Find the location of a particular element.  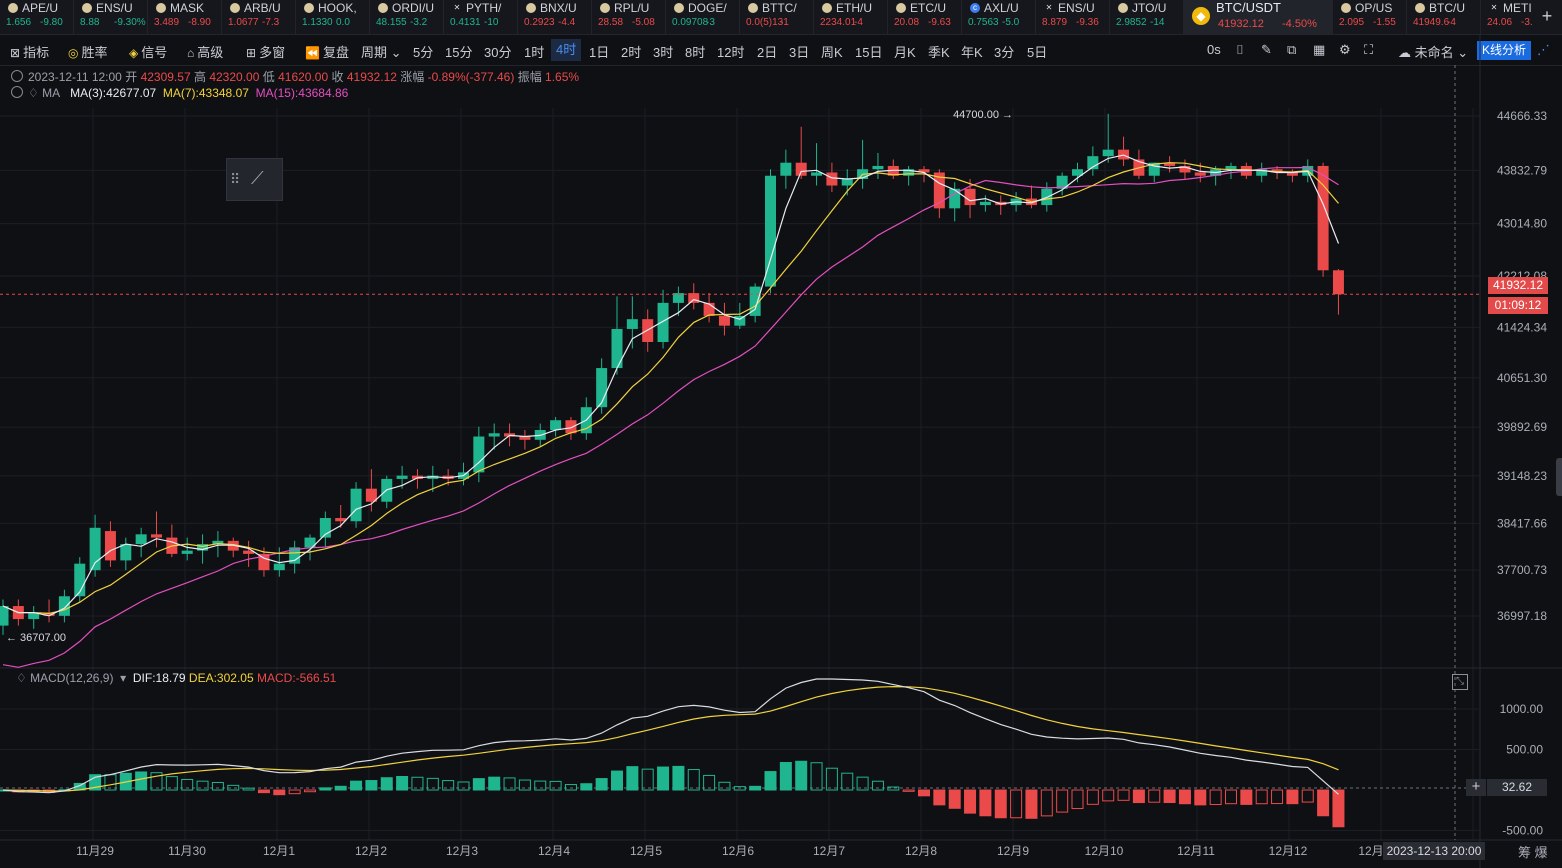

interval-10: 2日 is located at coordinates (767, 52).